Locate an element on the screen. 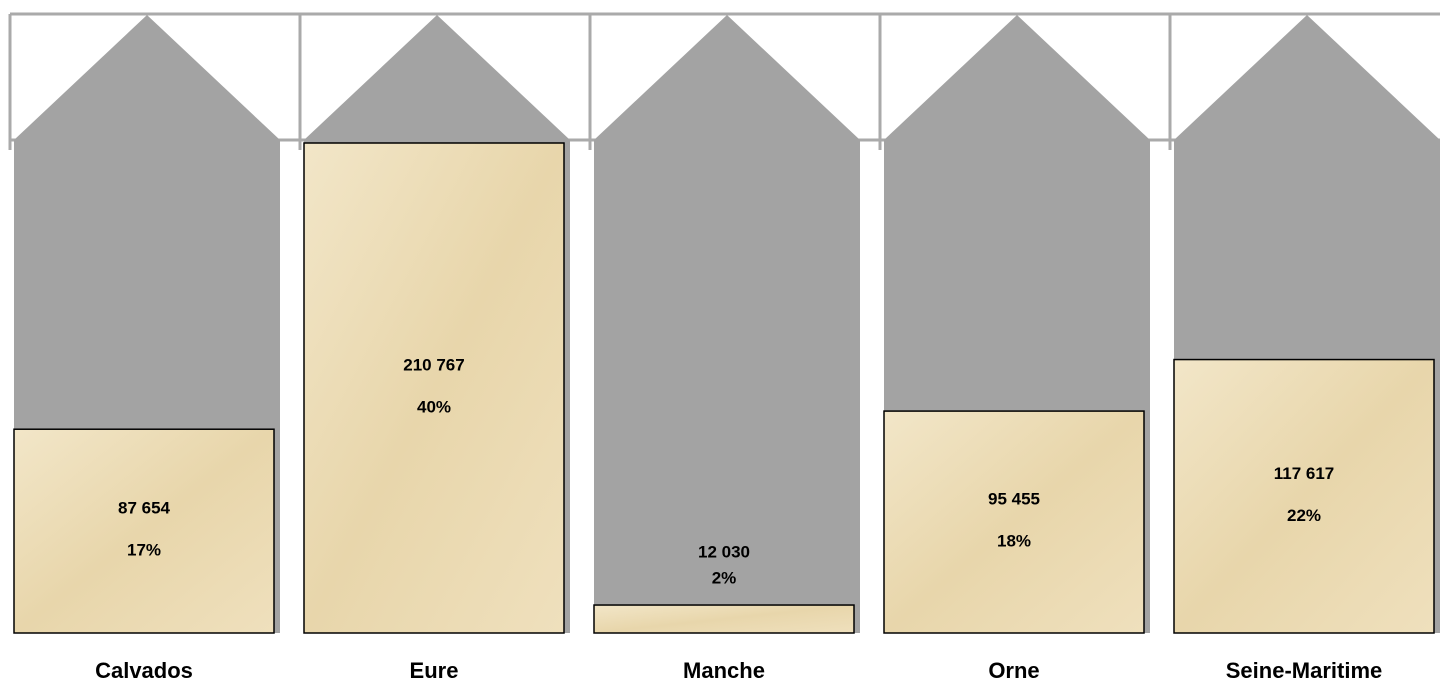  value-label: 117 617 is located at coordinates (1304, 473).